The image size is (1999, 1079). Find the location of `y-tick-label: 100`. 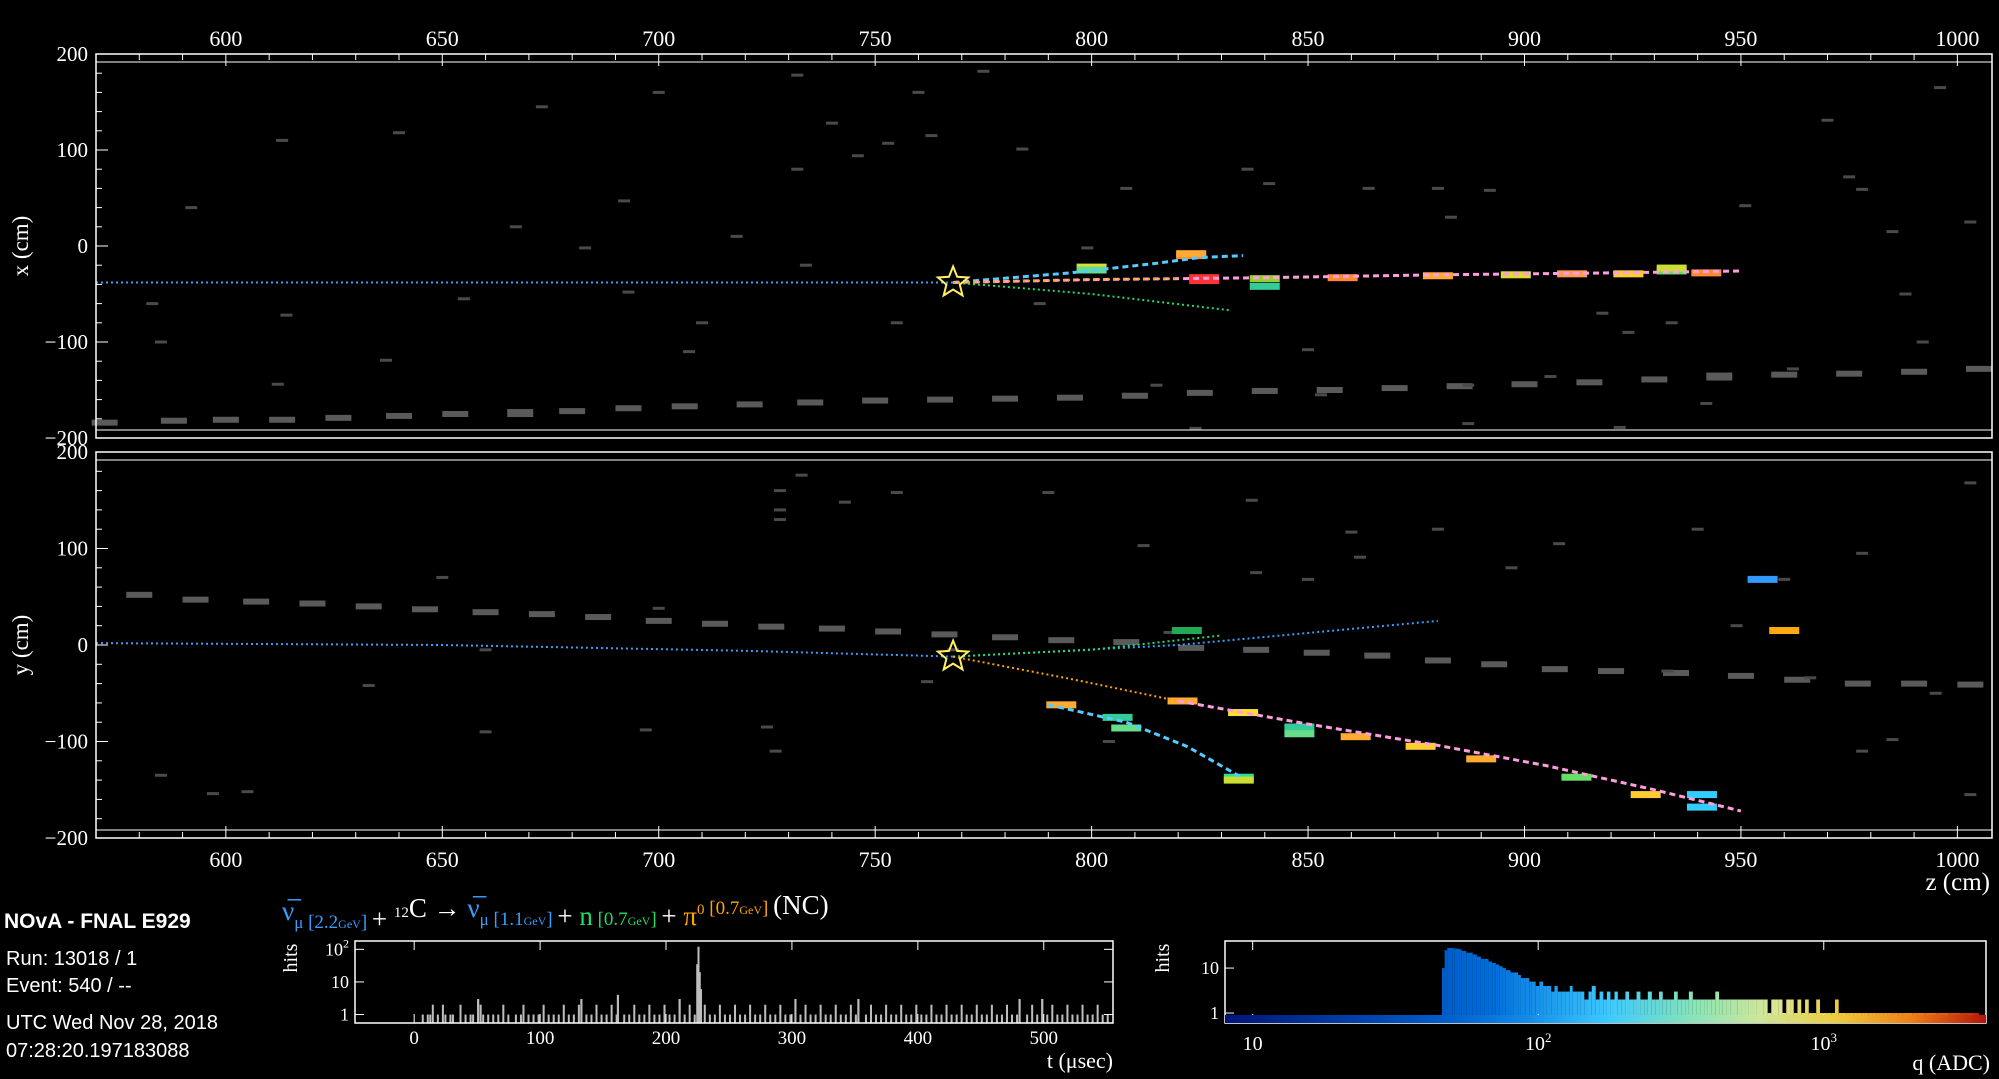

y-tick-label: 100 is located at coordinates (73, 150).